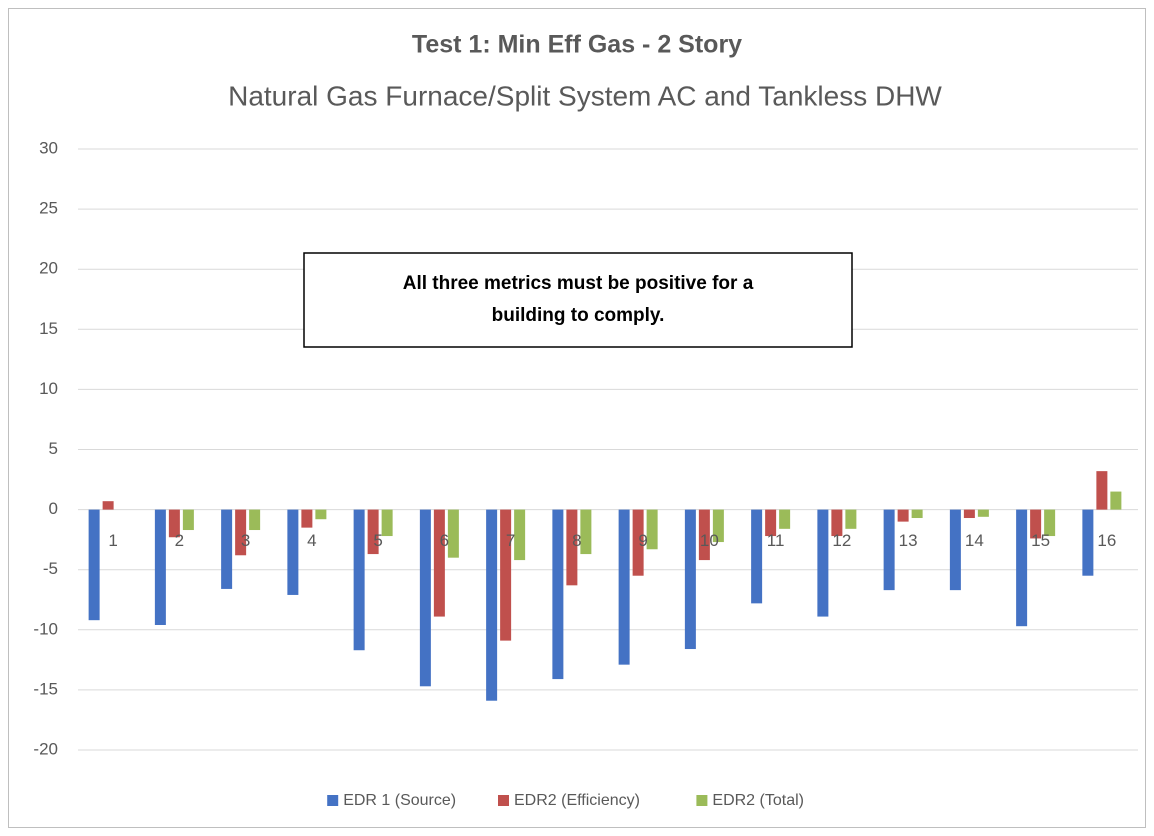 The height and width of the screenshot is (836, 1154). I want to click on x-tick-label: 1, so click(112, 540).